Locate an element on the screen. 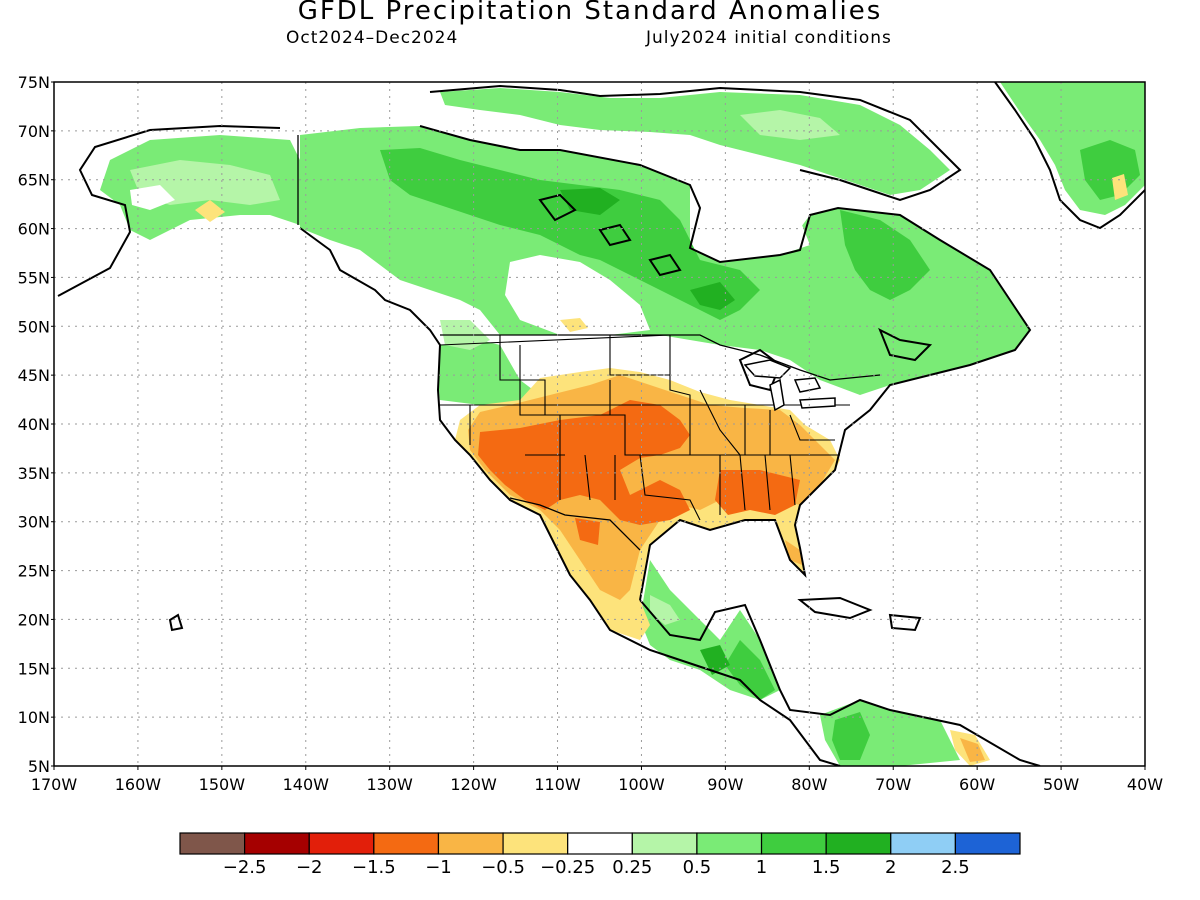 This screenshot has width=1200, height=900. lat-label: 70N is located at coordinates (34, 131).